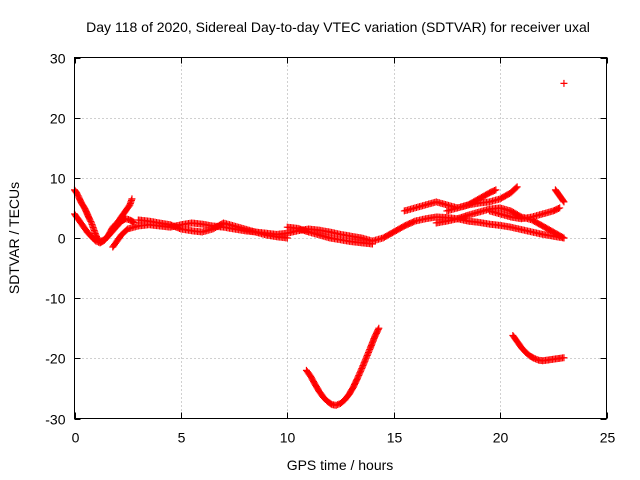 Image resolution: width=640 pixels, height=480 pixels. I want to click on x-tick-label: 25, so click(608, 438).